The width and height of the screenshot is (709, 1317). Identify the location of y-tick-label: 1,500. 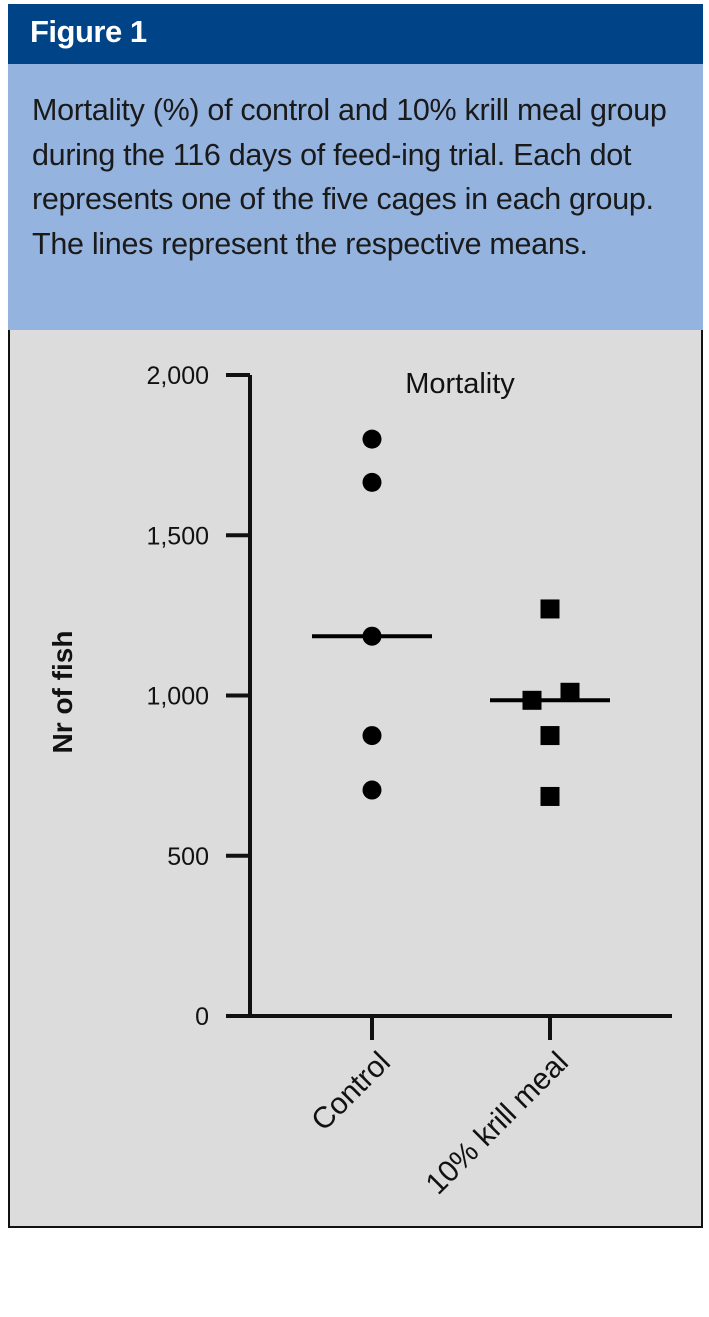
(177, 536).